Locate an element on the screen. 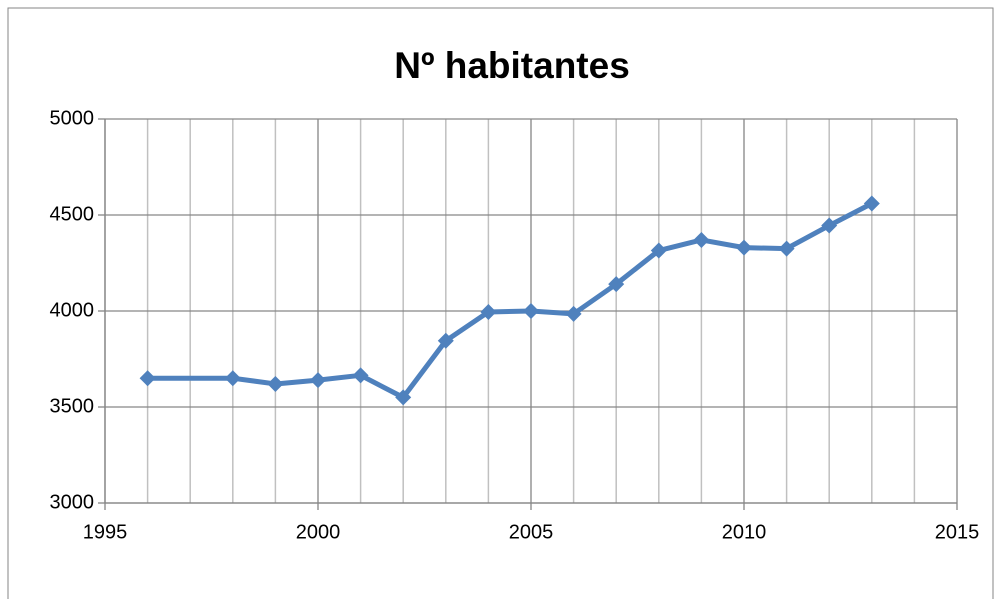  x-tick-label: 1995 is located at coordinates (105, 532).